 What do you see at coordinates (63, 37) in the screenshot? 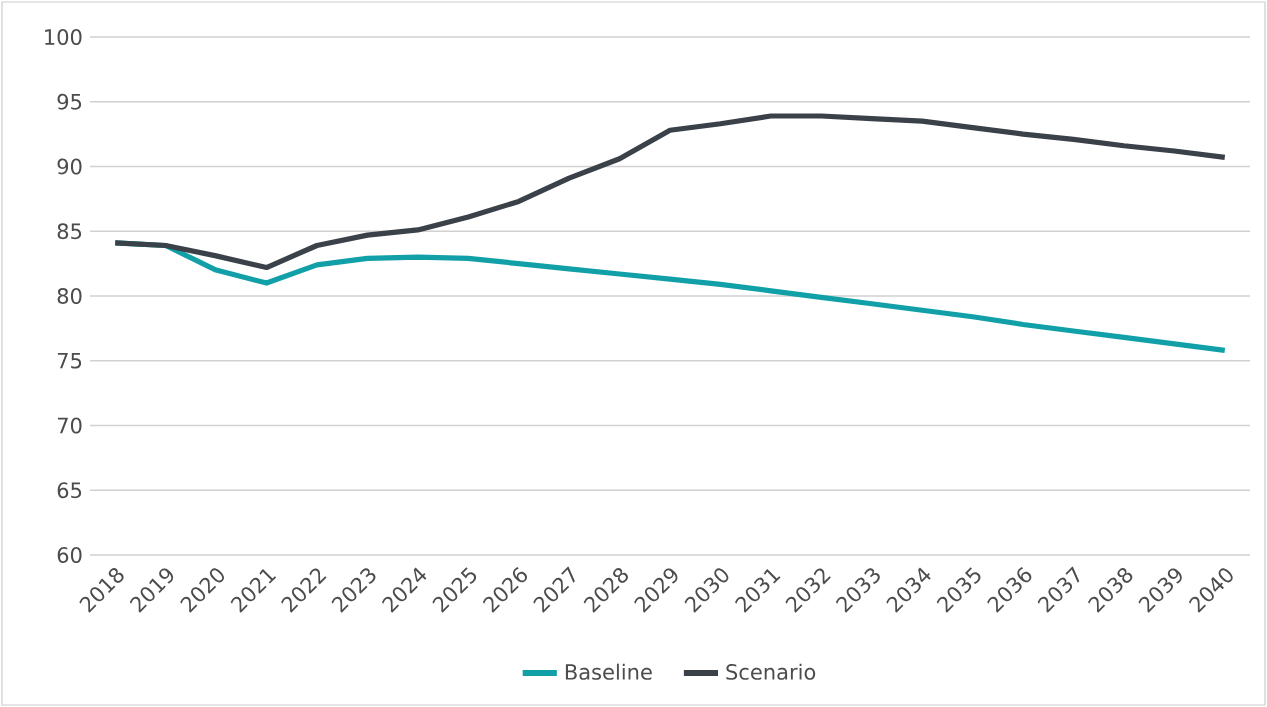
I see `y-tick-label: 100` at bounding box center [63, 37].